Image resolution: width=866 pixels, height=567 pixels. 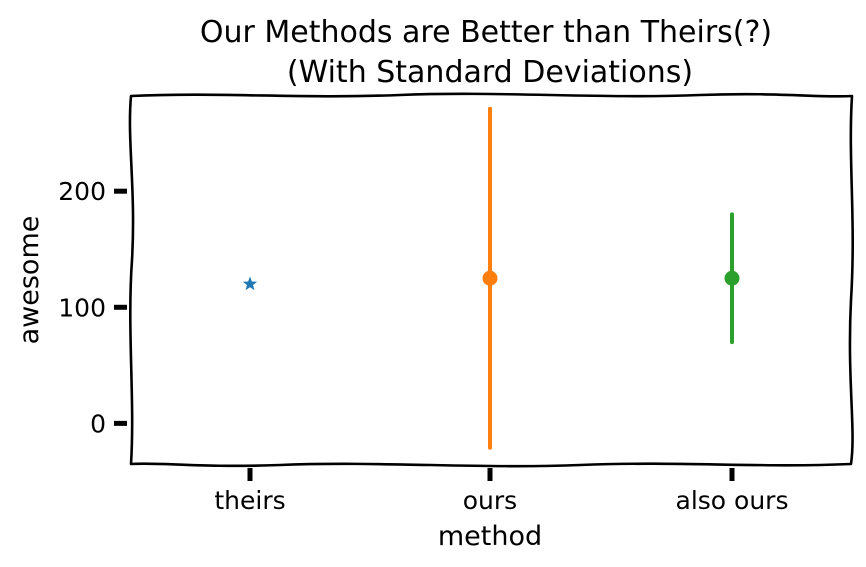 I want to click on x-tick-label-also-ours: also ours, so click(x=732, y=500).